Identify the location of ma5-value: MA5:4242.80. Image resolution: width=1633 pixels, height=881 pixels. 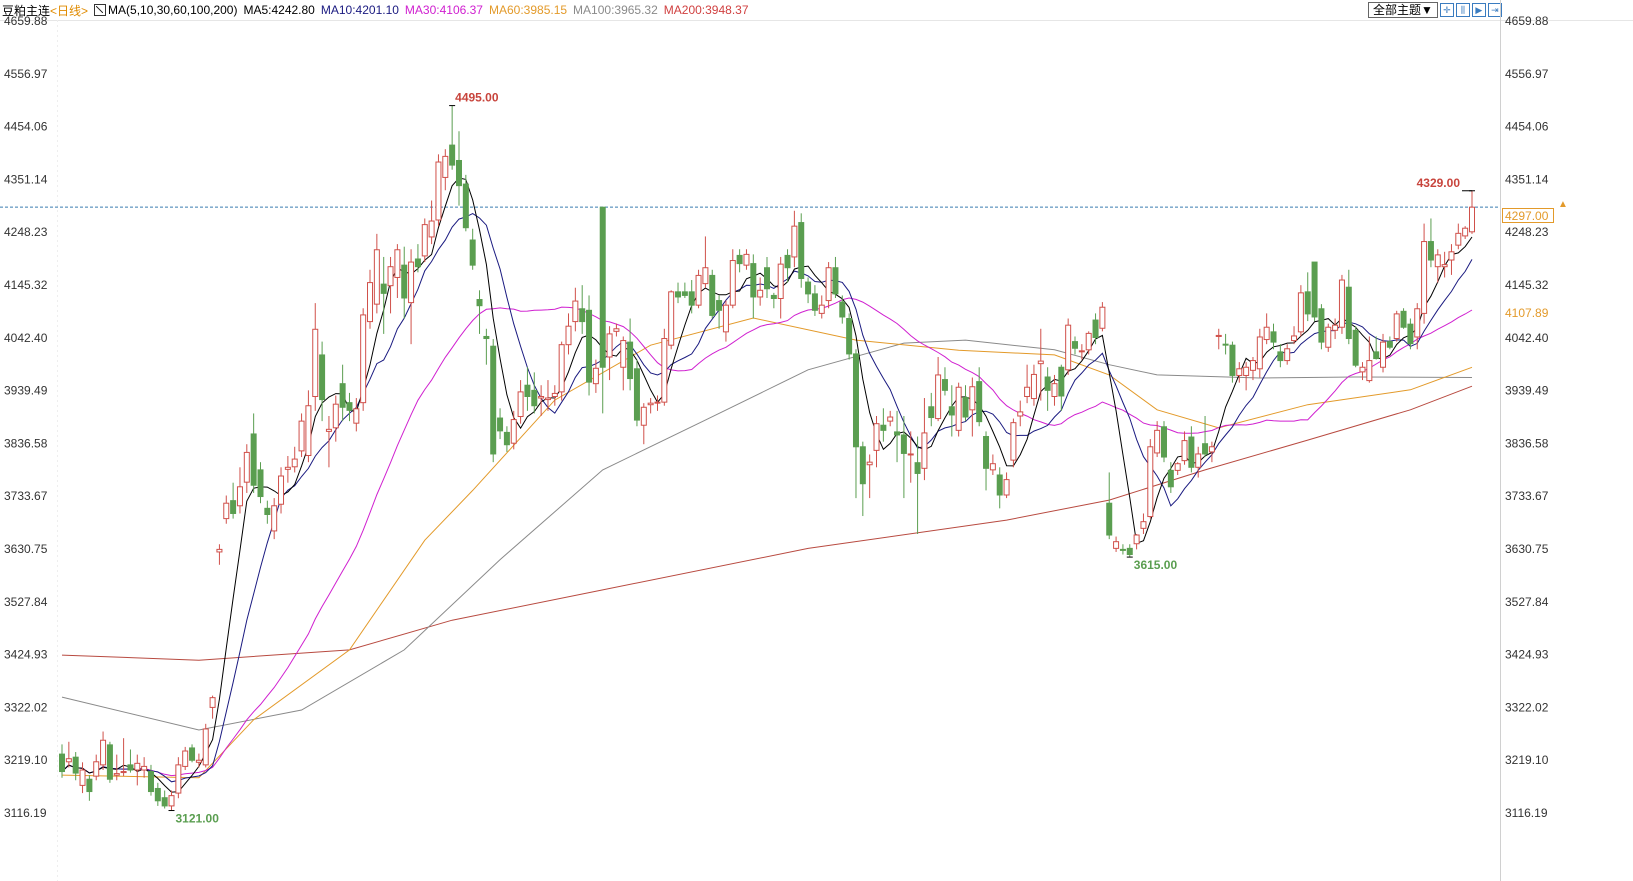
(279, 10).